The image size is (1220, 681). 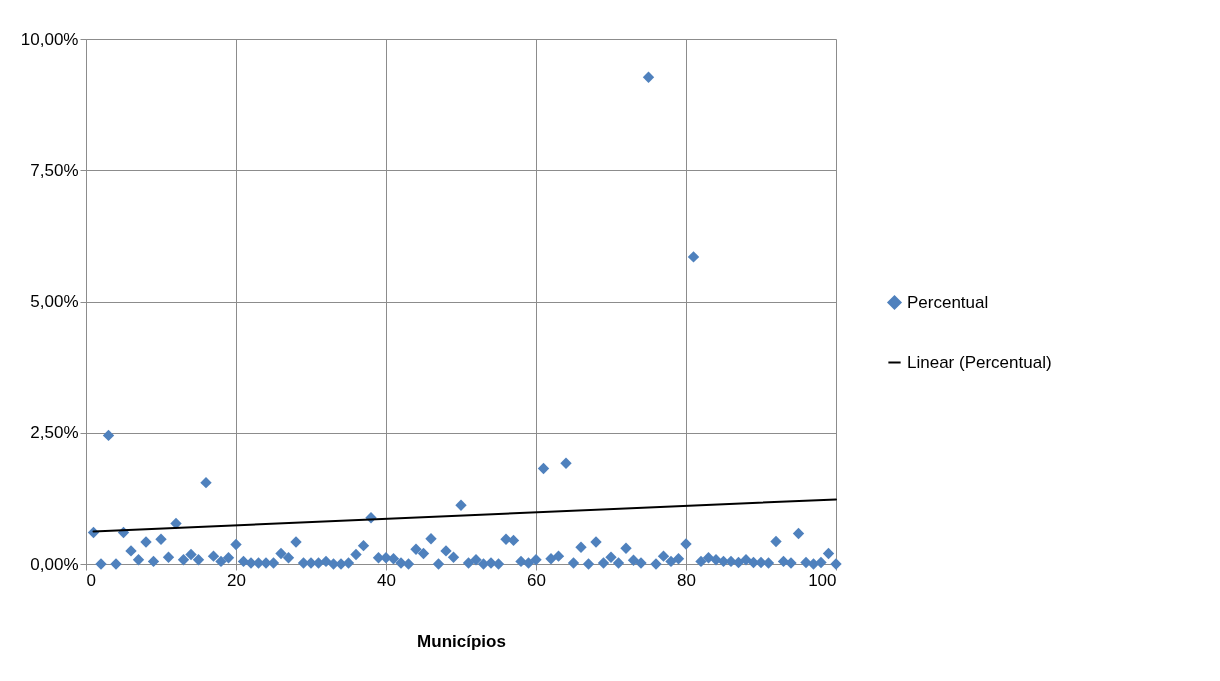 What do you see at coordinates (686, 580) in the screenshot?
I see `x-tick-label: 80` at bounding box center [686, 580].